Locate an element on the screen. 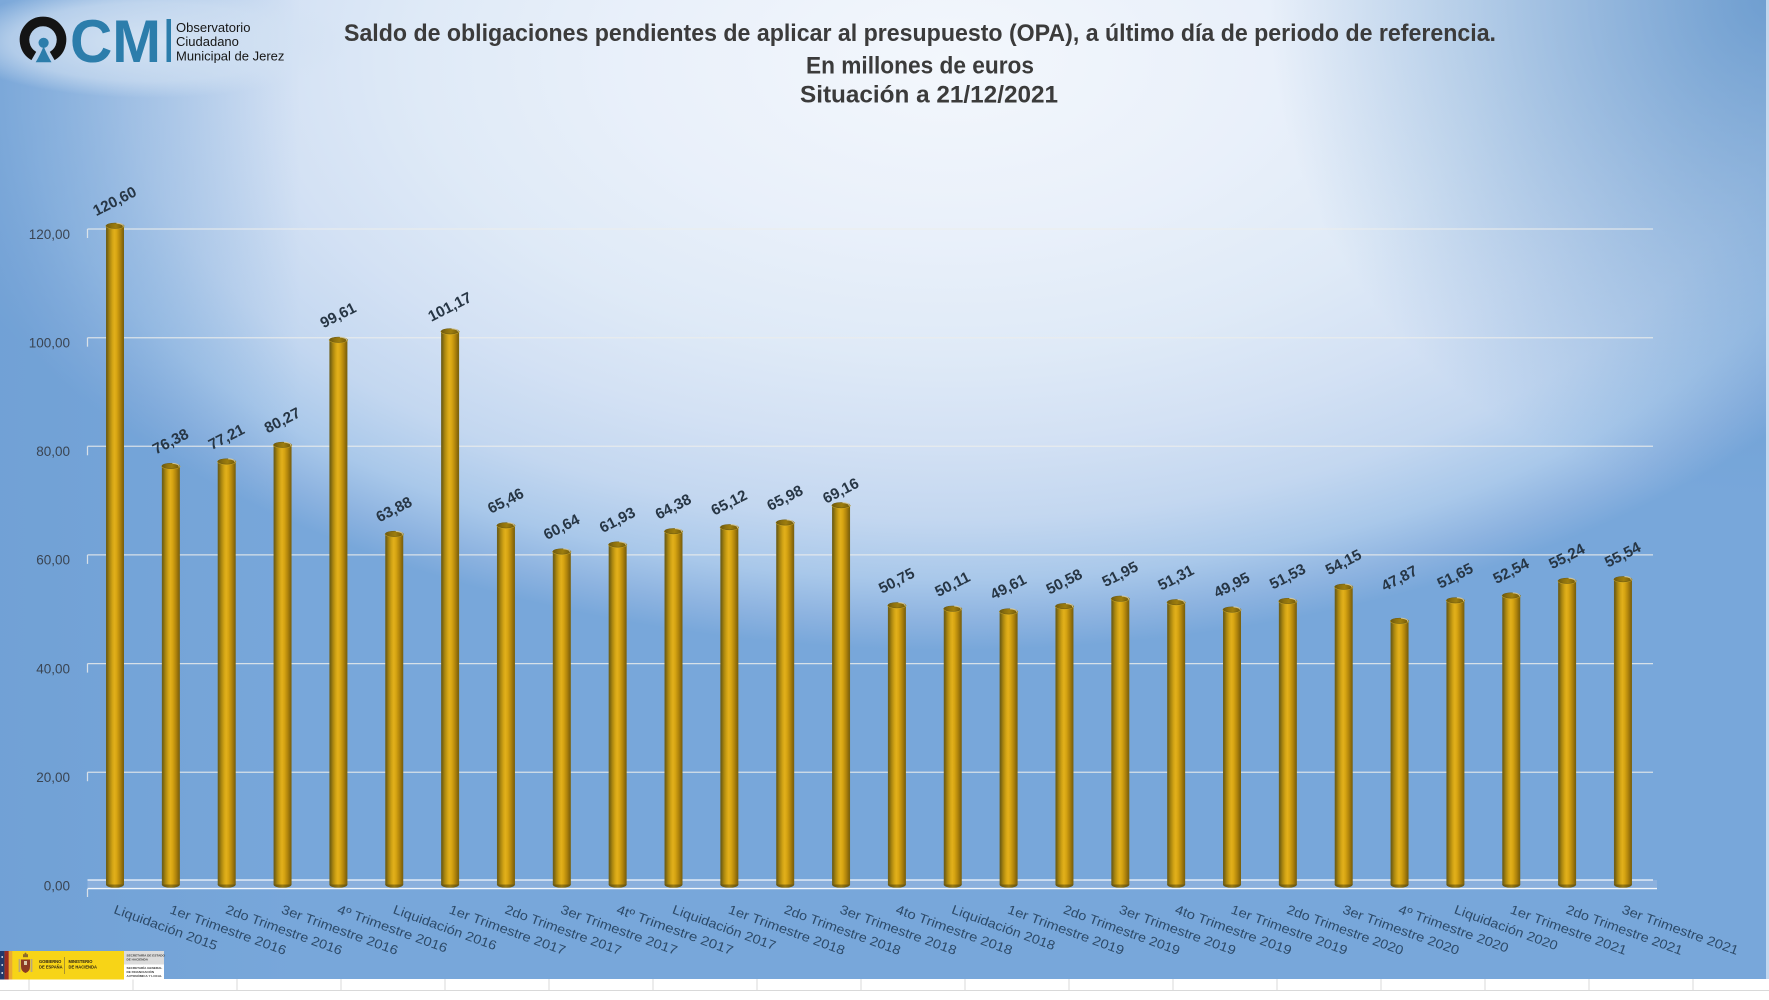  svg-text: SECRETARÍA DE ESTADO is located at coordinates (146, 954).